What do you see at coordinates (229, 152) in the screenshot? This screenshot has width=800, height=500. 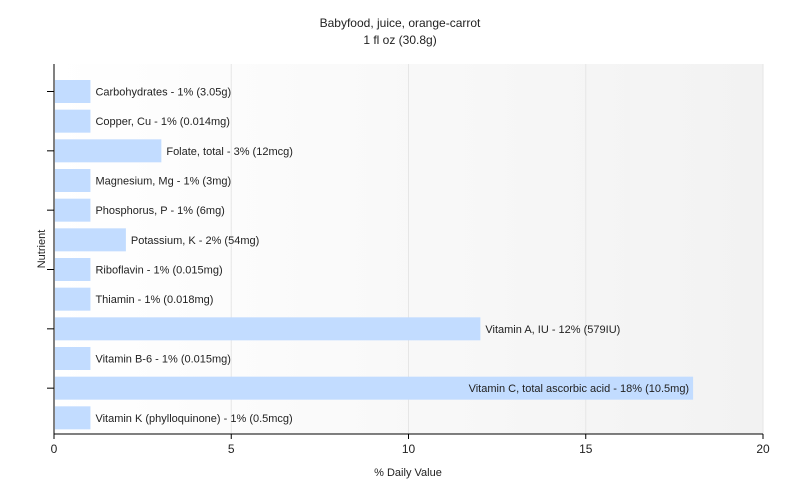 I see `bar-label-2: Folate, total - 3% (12mcg)` at bounding box center [229, 152].